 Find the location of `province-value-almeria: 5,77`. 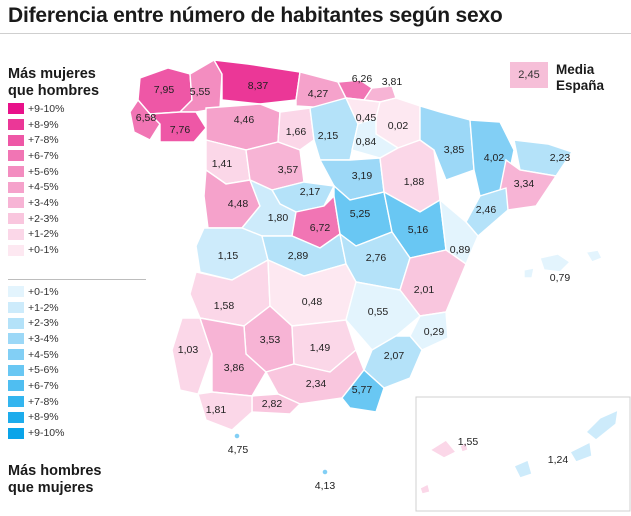

province-value-almeria: 5,77 is located at coordinates (362, 390).